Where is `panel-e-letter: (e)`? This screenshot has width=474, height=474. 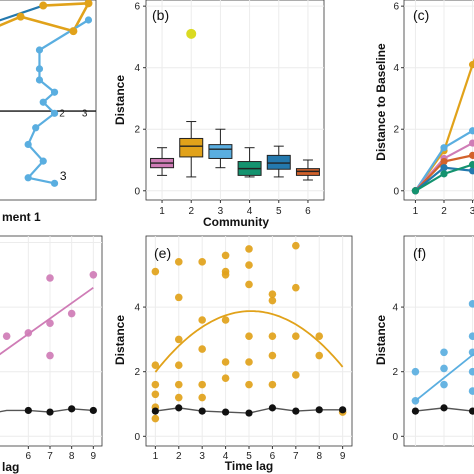 panel-e-letter: (e) is located at coordinates (162, 253).